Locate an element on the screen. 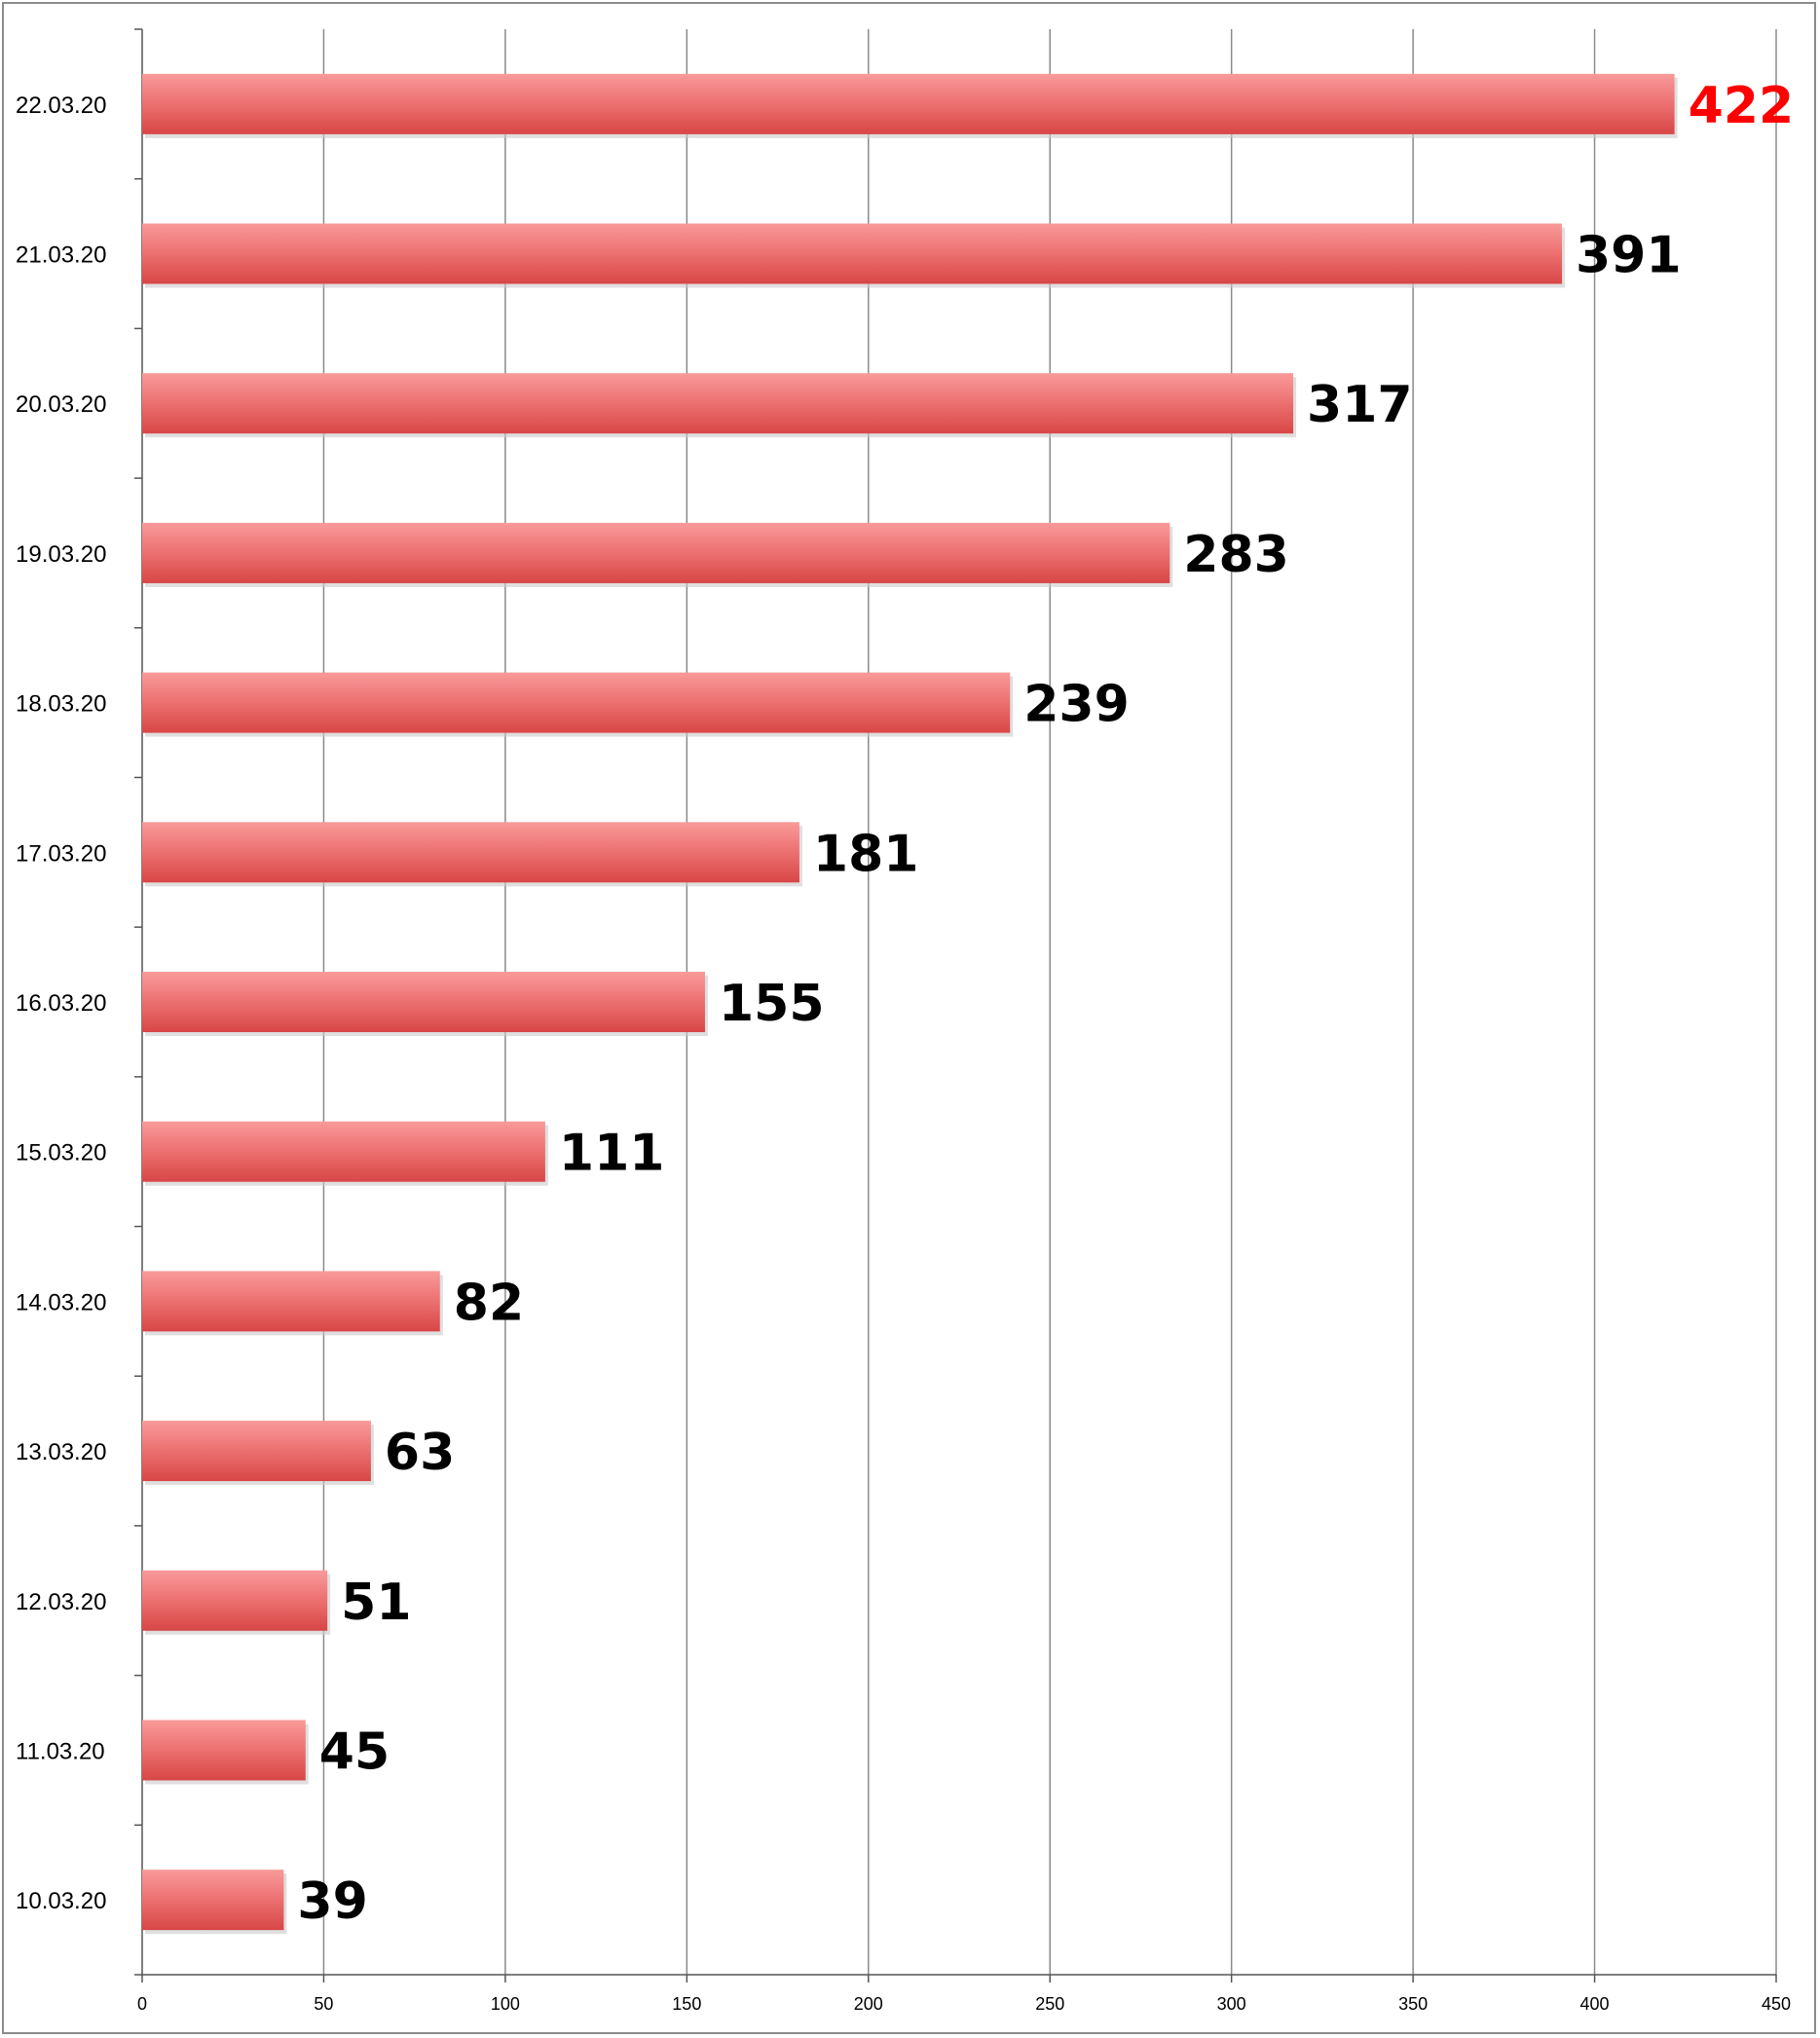  x-tick-label-100: 100 is located at coordinates (505, 2004).